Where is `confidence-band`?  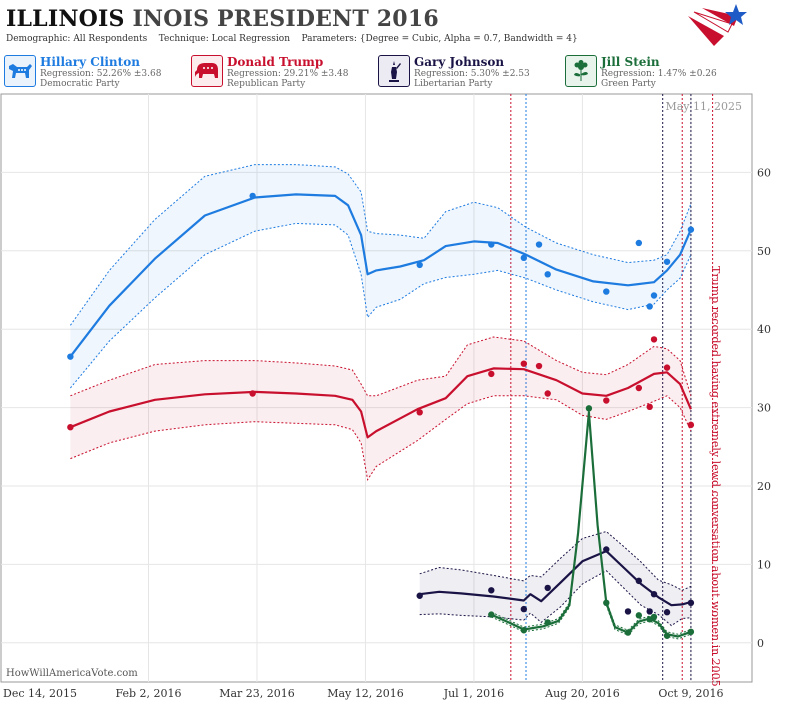
confidence-band is located at coordinates (555, 578).